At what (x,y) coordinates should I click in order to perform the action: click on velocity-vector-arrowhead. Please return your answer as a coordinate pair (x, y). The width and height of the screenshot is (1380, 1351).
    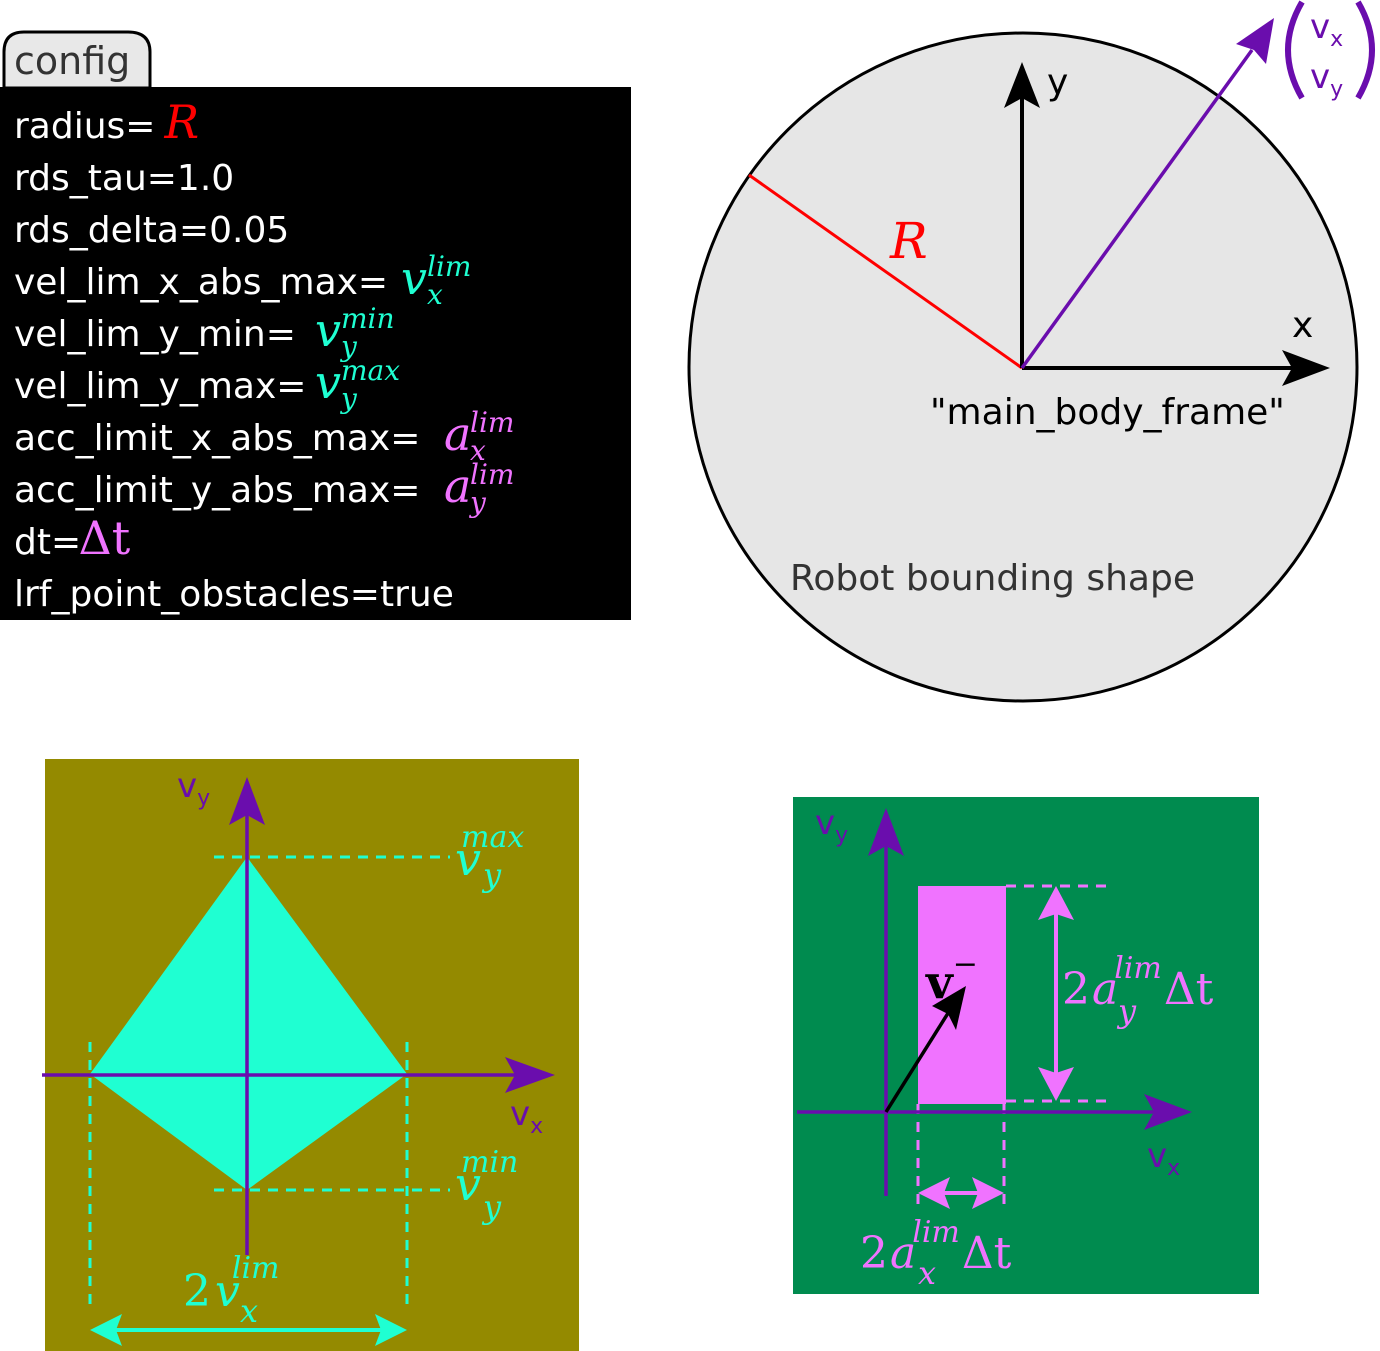
    Looking at the image, I should click on (1255, 41).